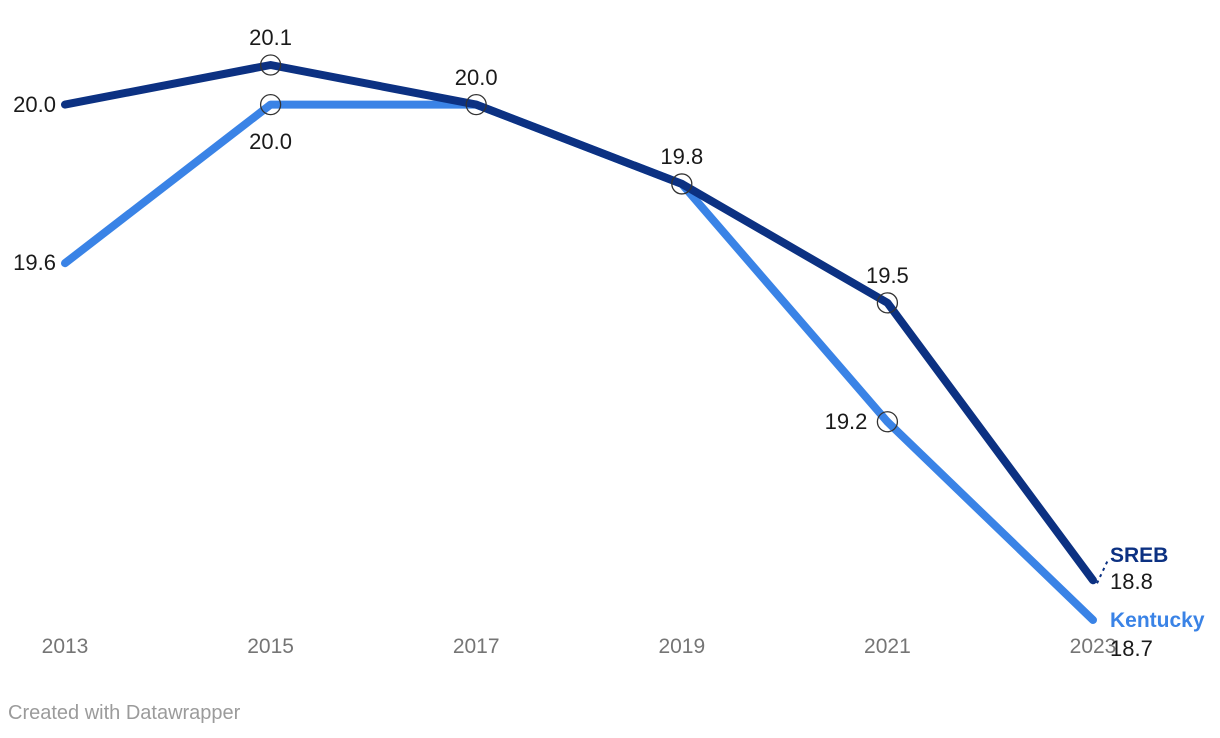 The image size is (1220, 738). Describe the element at coordinates (887, 646) in the screenshot. I see `x-axis-label: 2021` at that location.